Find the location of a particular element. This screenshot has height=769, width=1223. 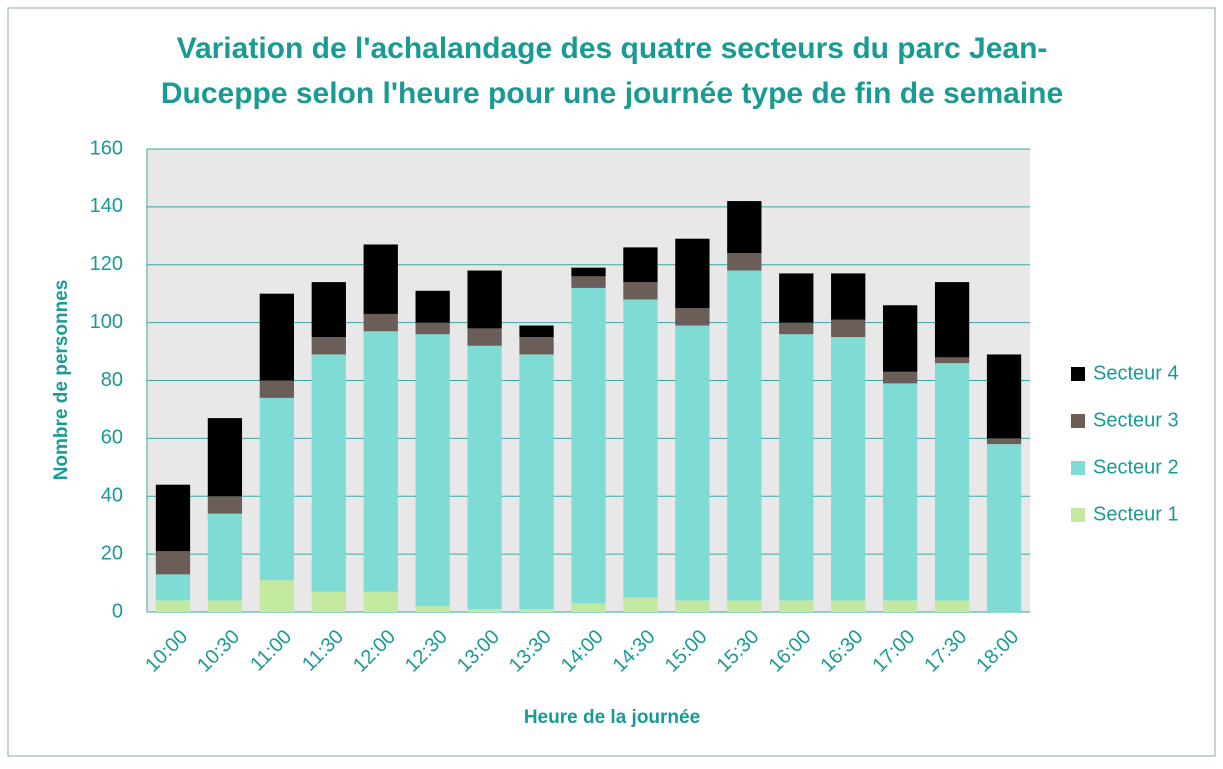

x-axis-label: Heure de la journée is located at coordinates (612, 717).